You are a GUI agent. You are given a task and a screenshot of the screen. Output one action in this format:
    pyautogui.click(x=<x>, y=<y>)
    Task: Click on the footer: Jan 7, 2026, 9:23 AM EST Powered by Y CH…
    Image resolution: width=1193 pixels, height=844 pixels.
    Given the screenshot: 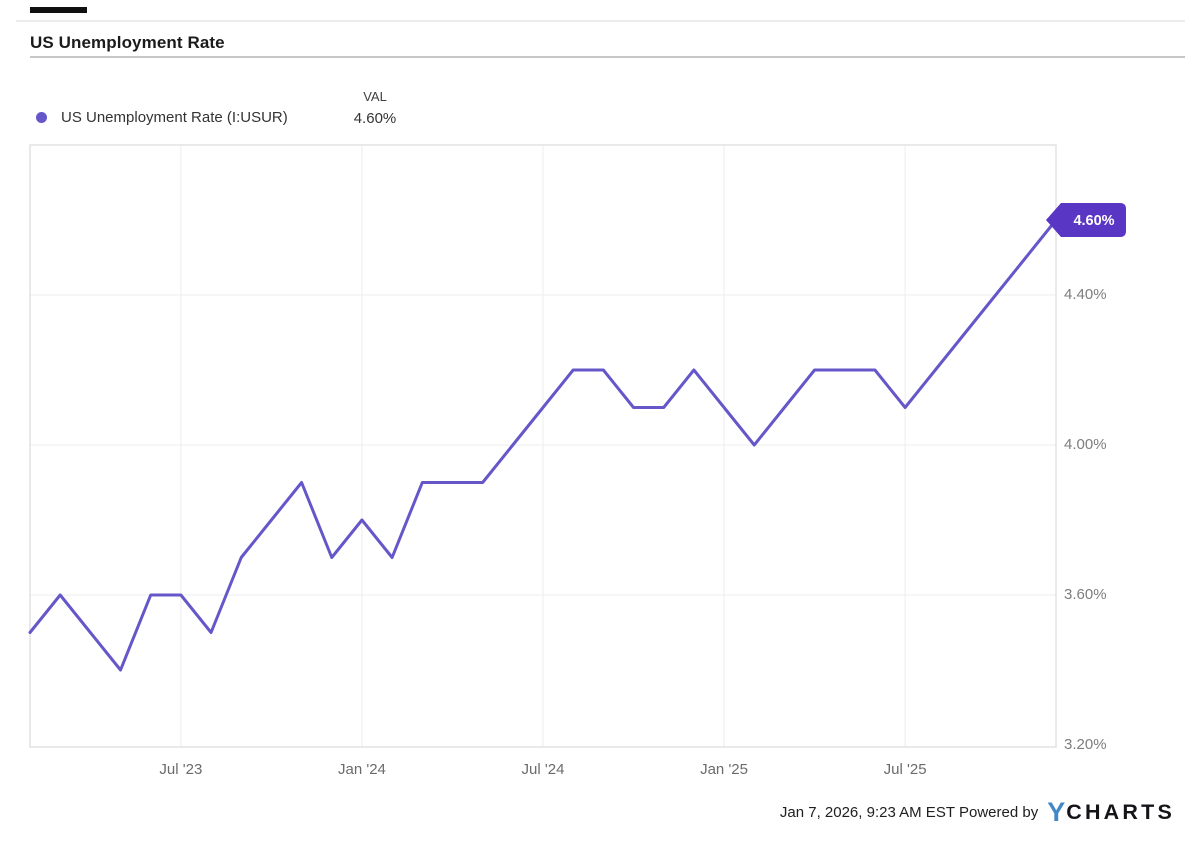 What is the action you would take?
    pyautogui.click(x=977, y=812)
    